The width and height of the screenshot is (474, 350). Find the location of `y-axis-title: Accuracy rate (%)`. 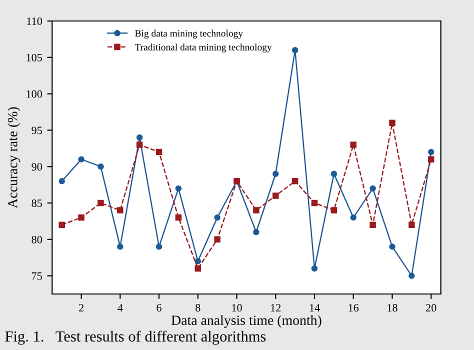

y-axis-title: Accuracy rate (%) is located at coordinates (14, 157).